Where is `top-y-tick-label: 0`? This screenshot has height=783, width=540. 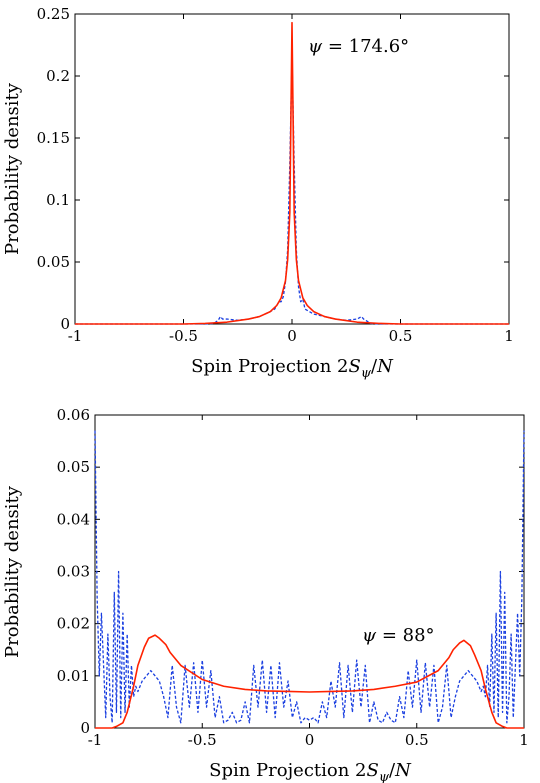 top-y-tick-label: 0 is located at coordinates (65, 324).